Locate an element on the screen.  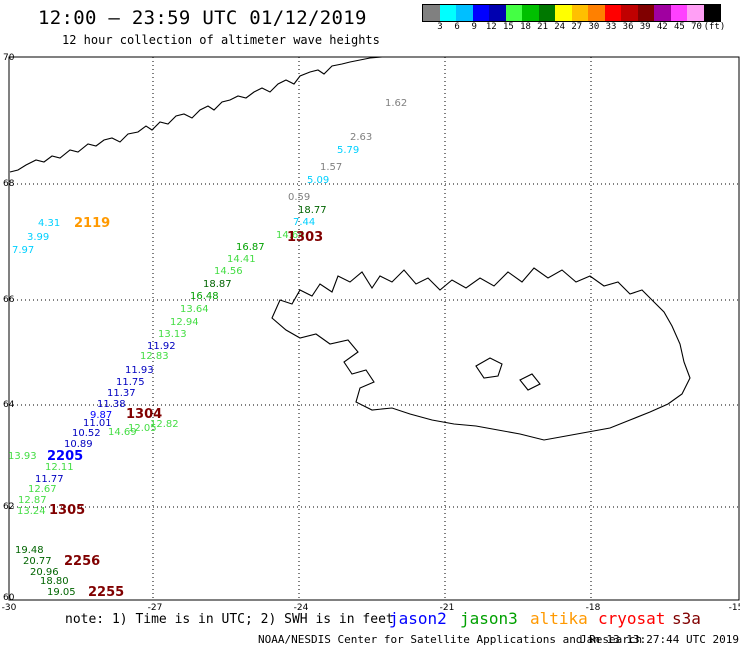
satellite-legend-item: altika is located at coordinates (559, 618).